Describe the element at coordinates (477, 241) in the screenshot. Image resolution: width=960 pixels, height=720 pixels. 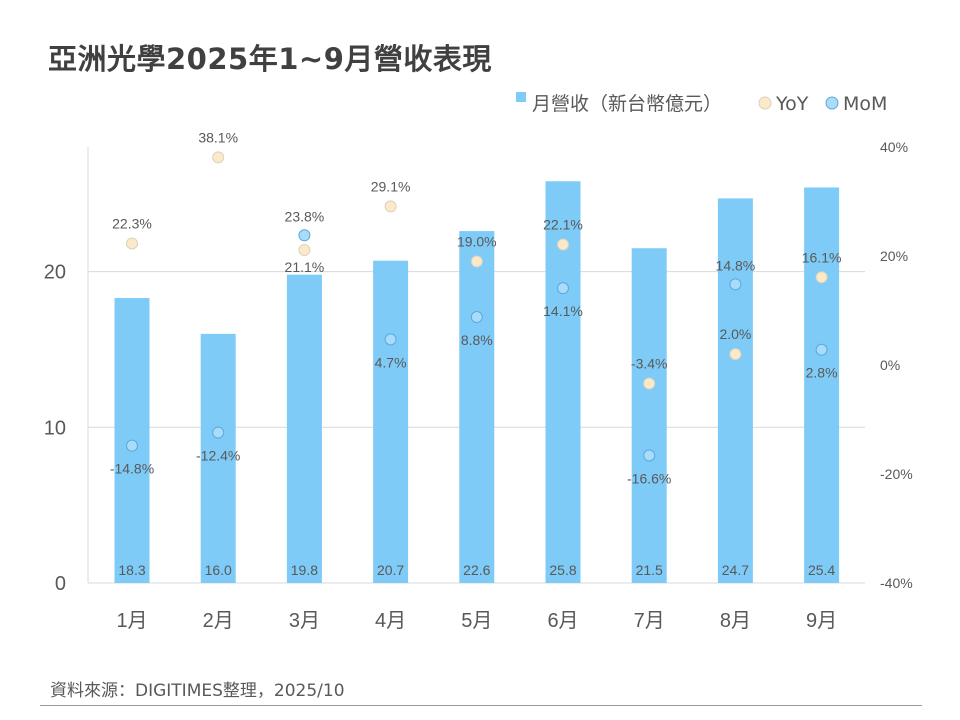
I see `yoy-label: 19.0%` at that location.